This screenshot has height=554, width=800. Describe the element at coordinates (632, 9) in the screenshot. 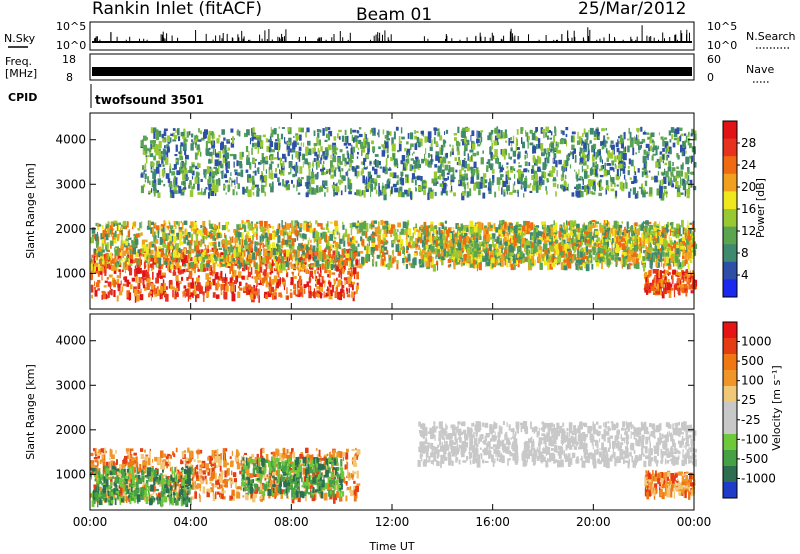

I see `date-title: 25/Mar/2012` at that location.